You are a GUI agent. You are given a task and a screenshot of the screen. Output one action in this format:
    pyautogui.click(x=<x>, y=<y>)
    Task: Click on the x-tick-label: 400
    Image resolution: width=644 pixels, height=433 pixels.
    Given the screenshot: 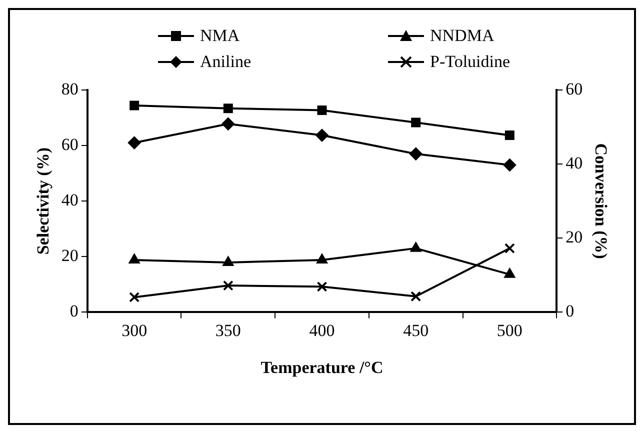 What is the action you would take?
    pyautogui.click(x=322, y=330)
    